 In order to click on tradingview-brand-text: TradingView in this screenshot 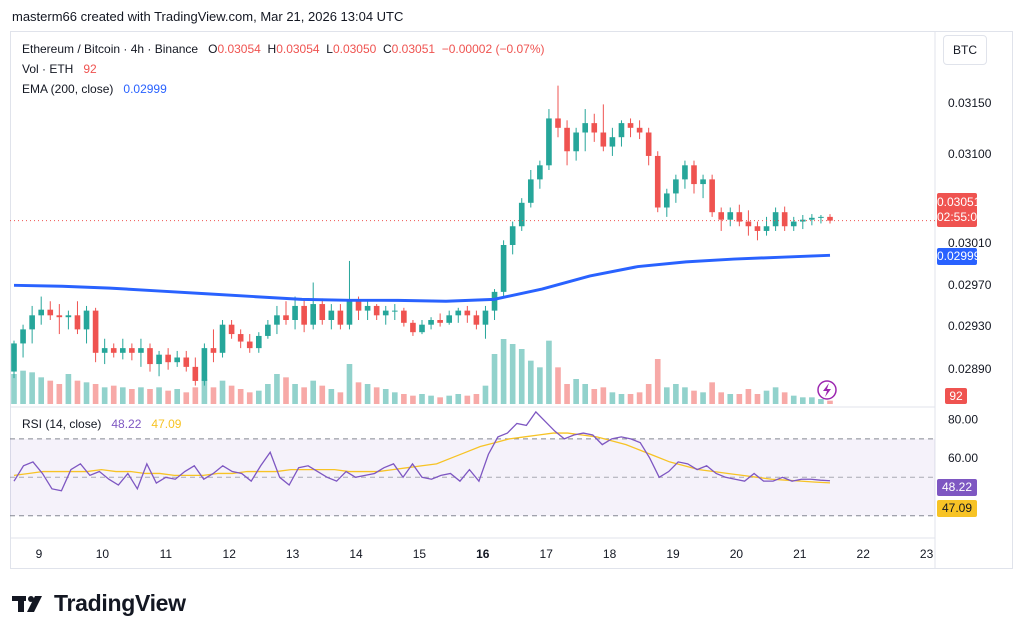, I will do `click(120, 603)`.